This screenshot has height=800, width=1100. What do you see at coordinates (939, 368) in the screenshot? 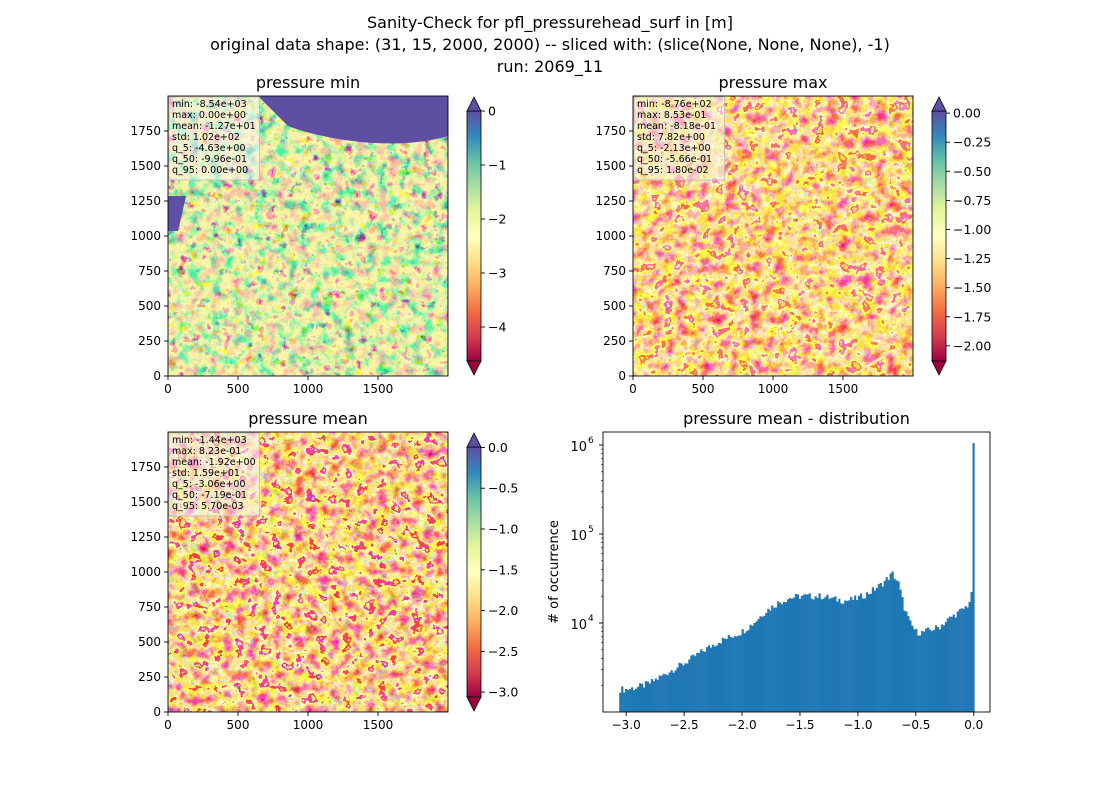
I see `colorbar-extend-min` at bounding box center [939, 368].